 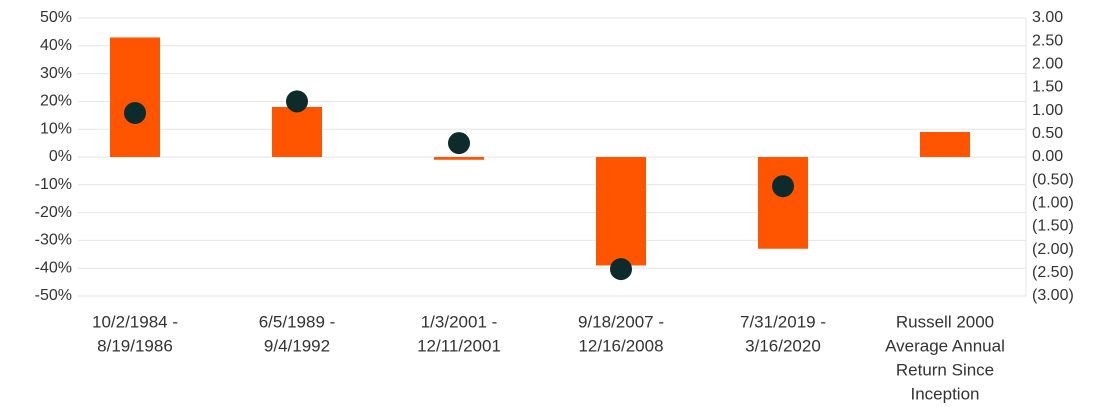 What do you see at coordinates (621, 321) in the screenshot?
I see `x-tick-label: 9/18/2007 -` at bounding box center [621, 321].